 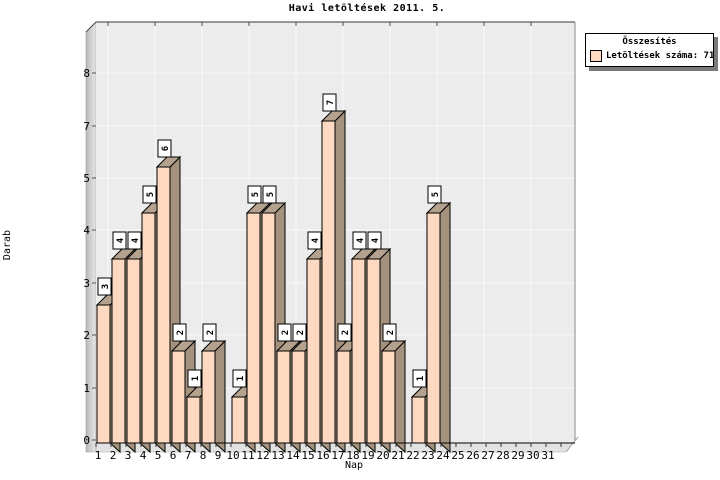 What do you see at coordinates (173, 455) in the screenshot?
I see `x-tick-label: 6` at bounding box center [173, 455].